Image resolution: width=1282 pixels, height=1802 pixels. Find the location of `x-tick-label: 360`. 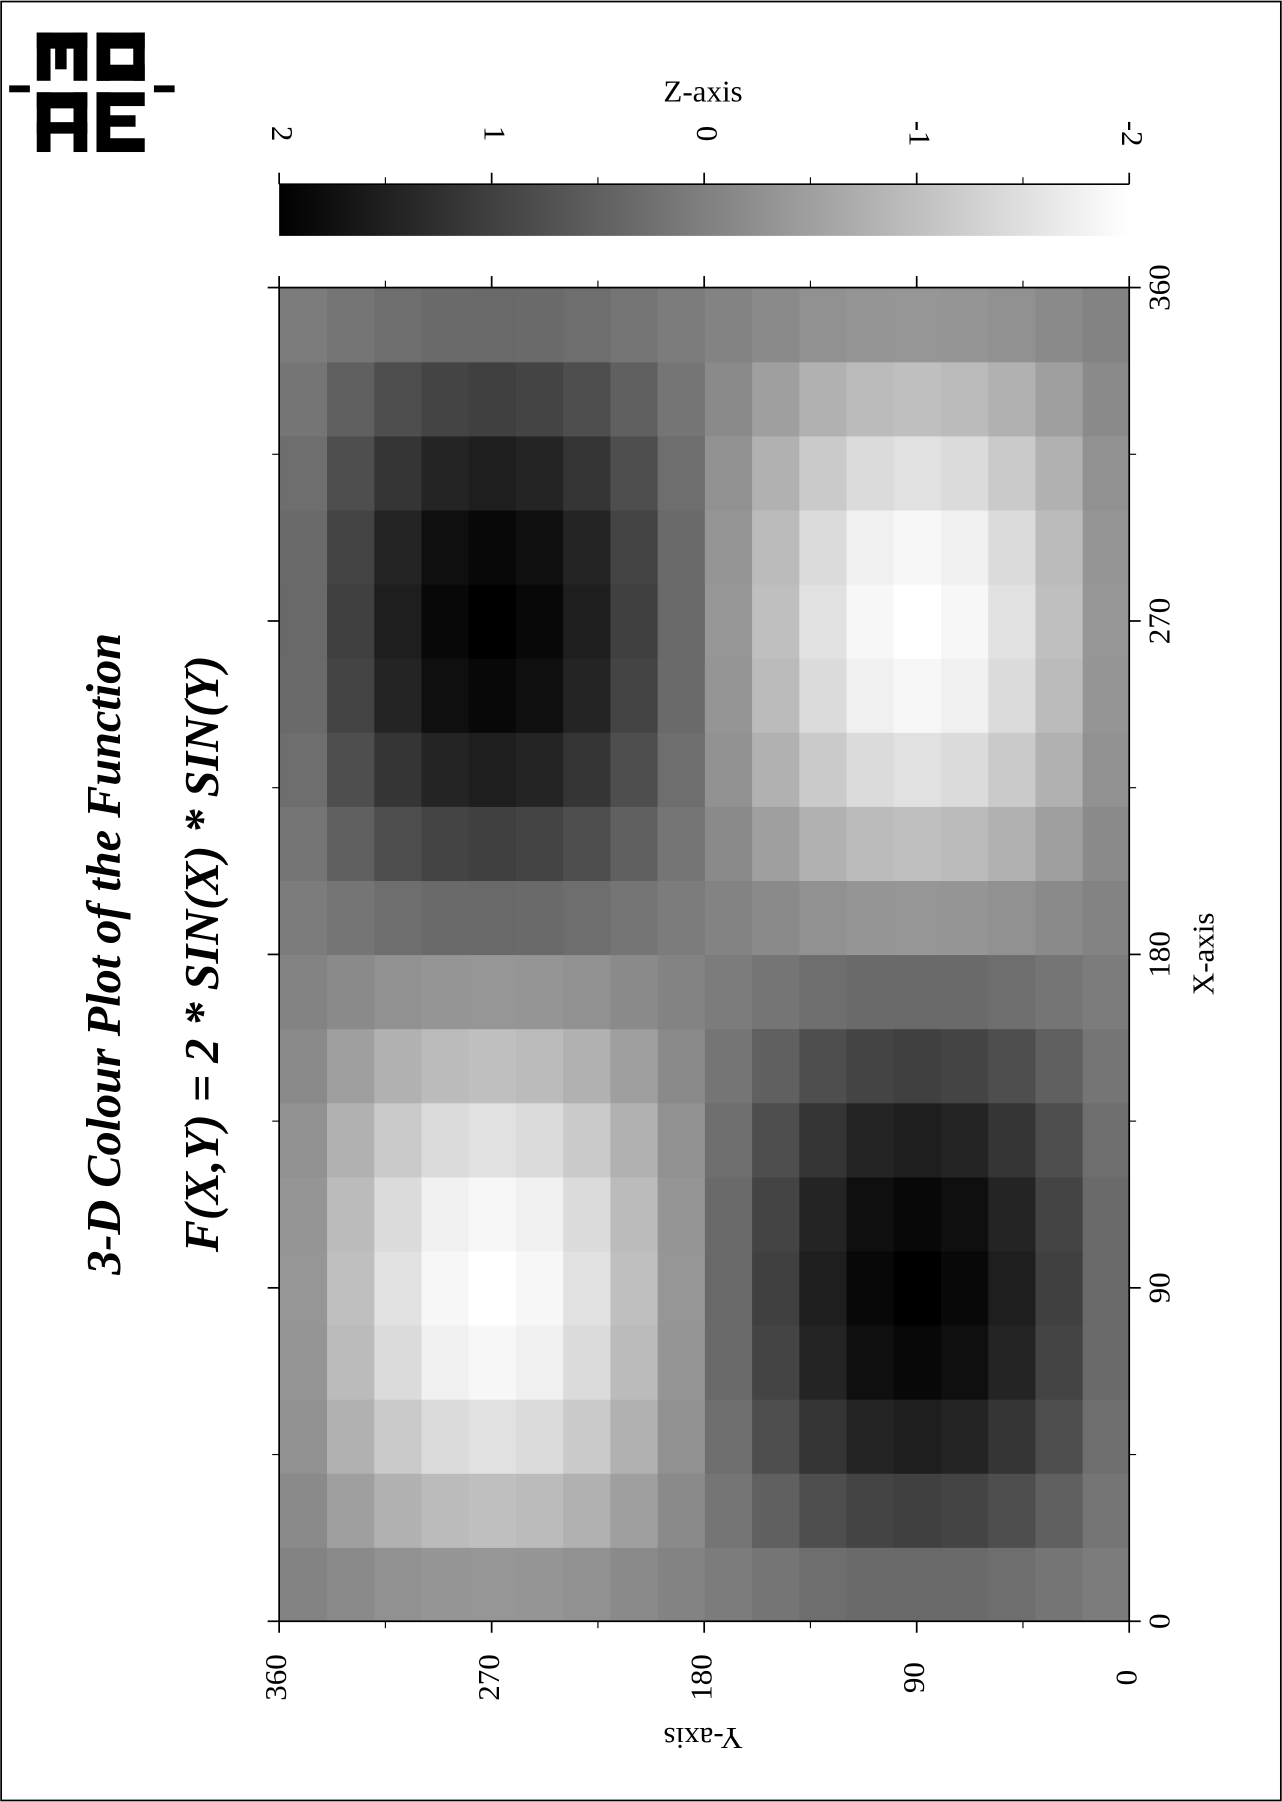

x-tick-label: 360 is located at coordinates (1159, 287).